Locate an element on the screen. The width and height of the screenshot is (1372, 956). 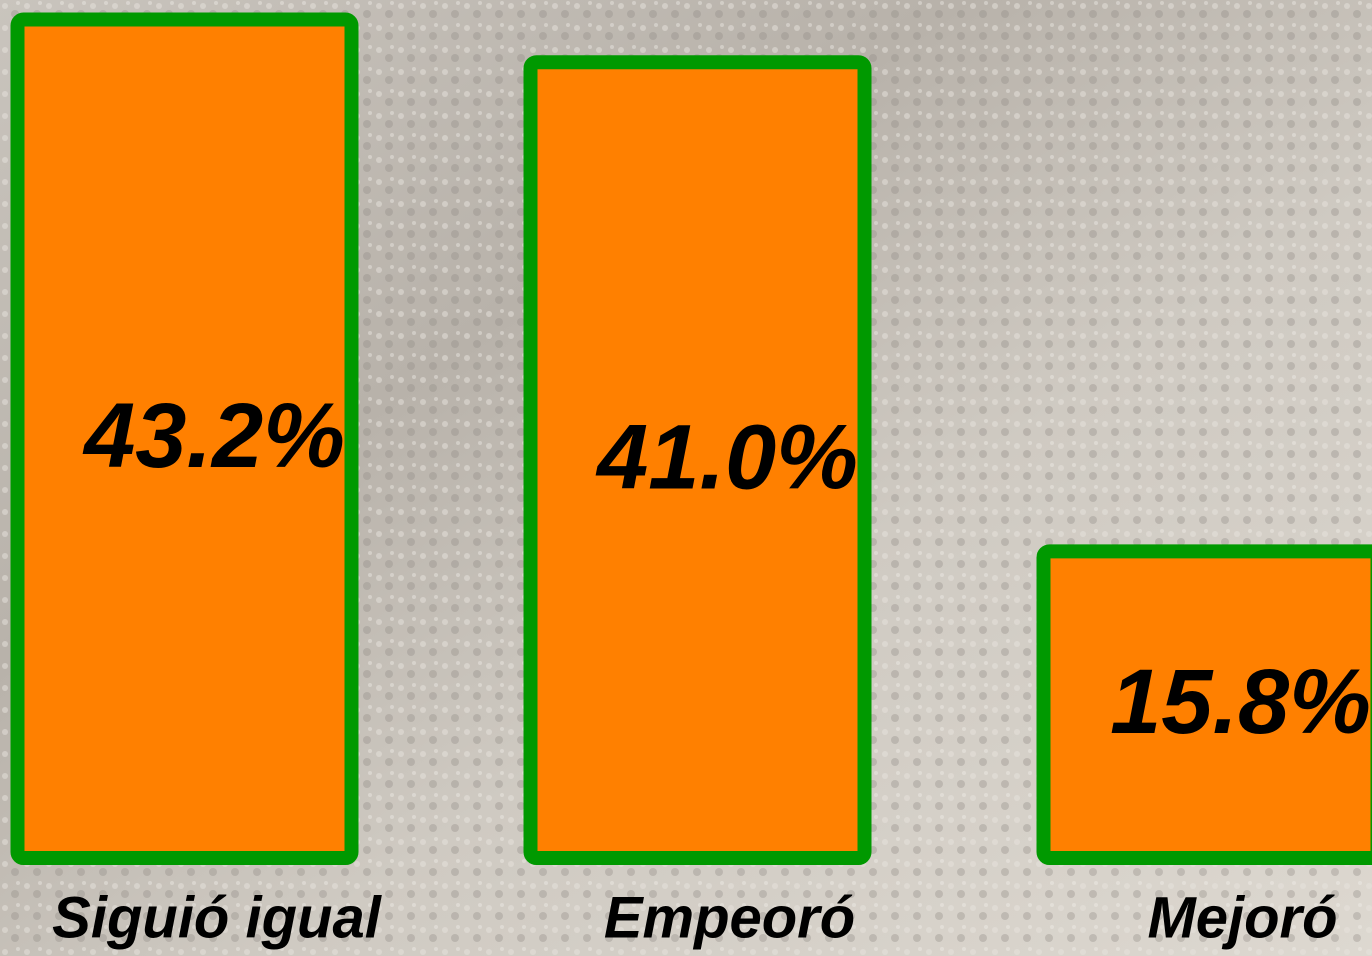
bar is located at coordinates (1204, 704).